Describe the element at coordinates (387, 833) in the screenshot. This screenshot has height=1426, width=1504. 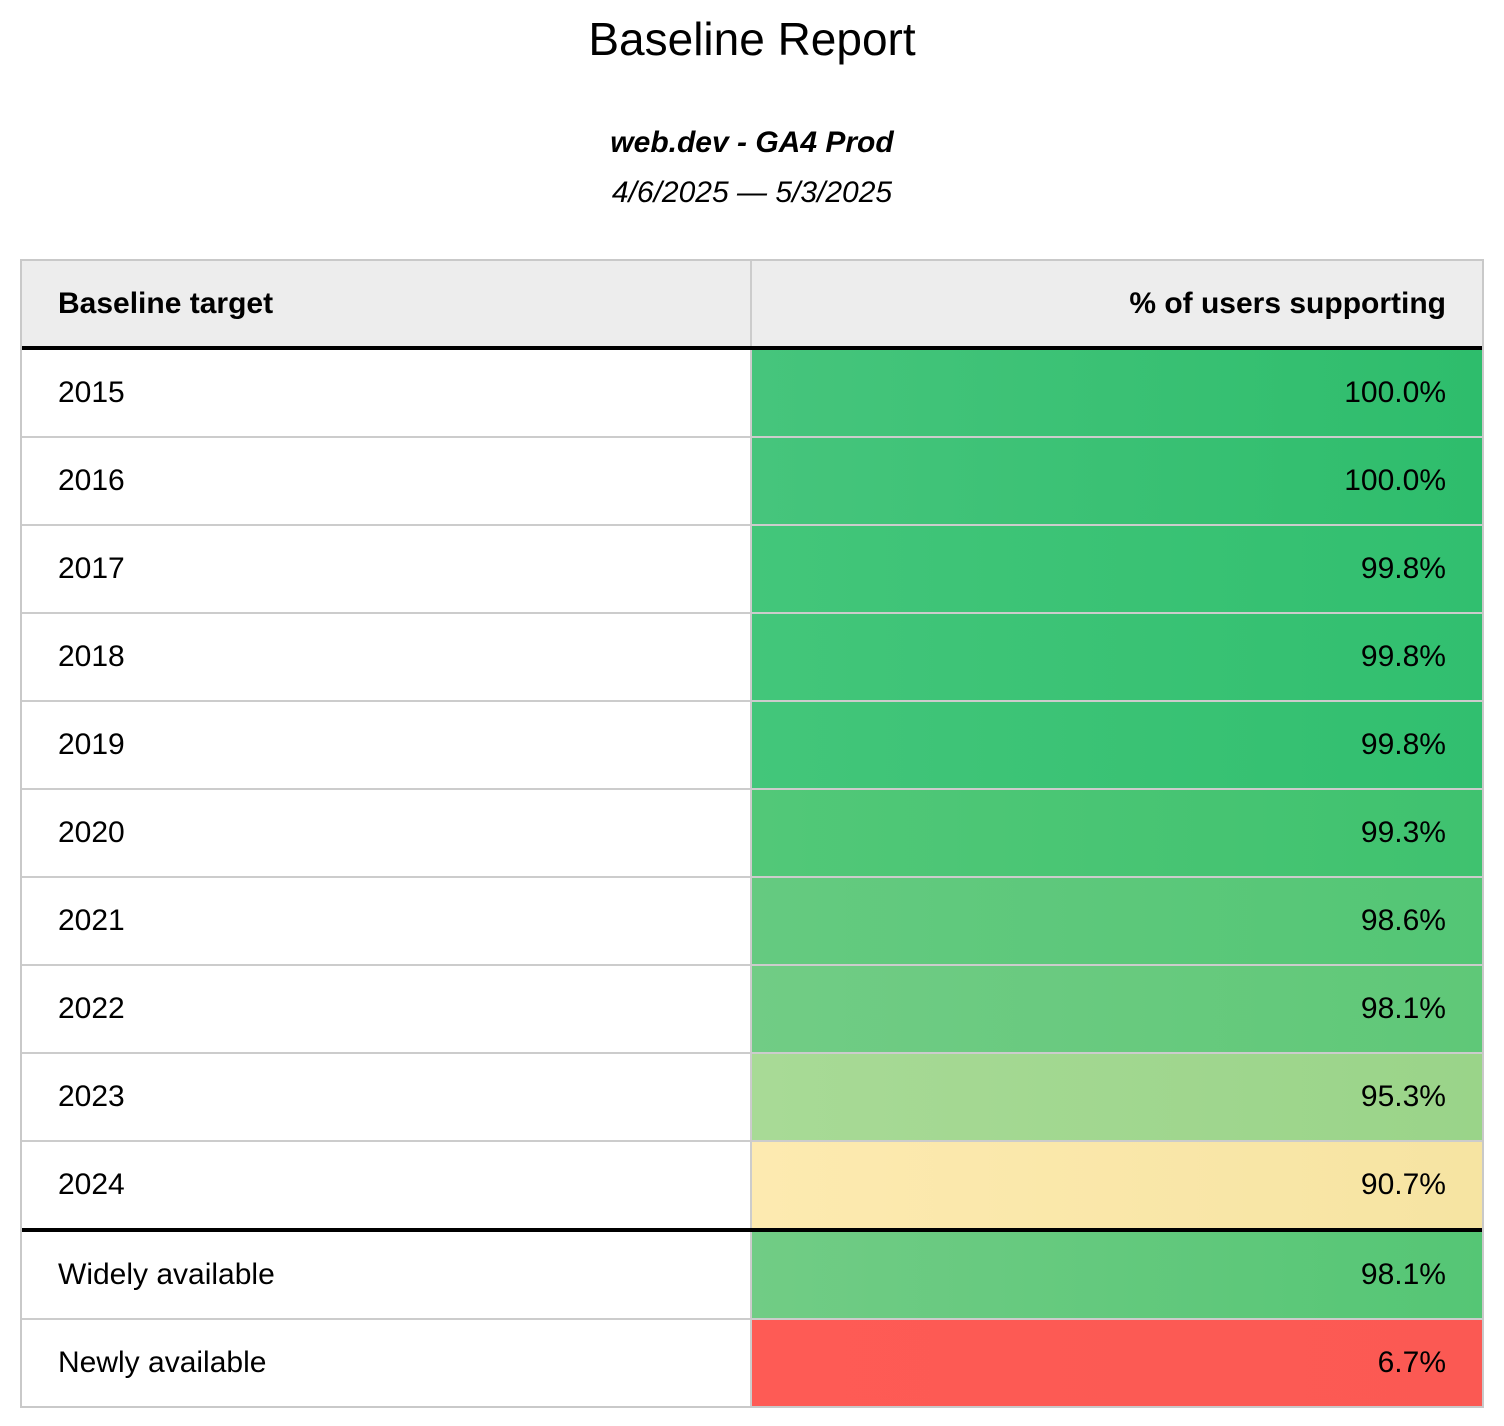
I see `row-label: 2020` at that location.